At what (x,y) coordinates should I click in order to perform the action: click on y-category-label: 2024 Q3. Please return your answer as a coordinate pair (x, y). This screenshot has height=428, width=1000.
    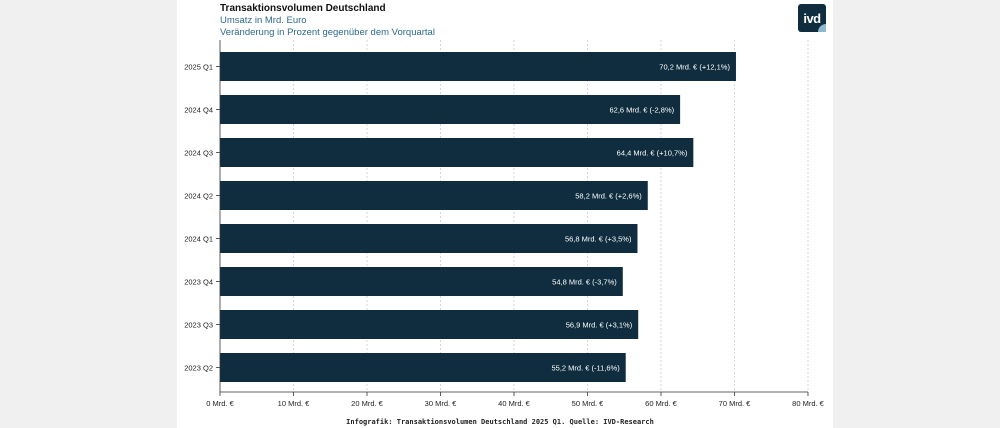
    Looking at the image, I should click on (198, 153).